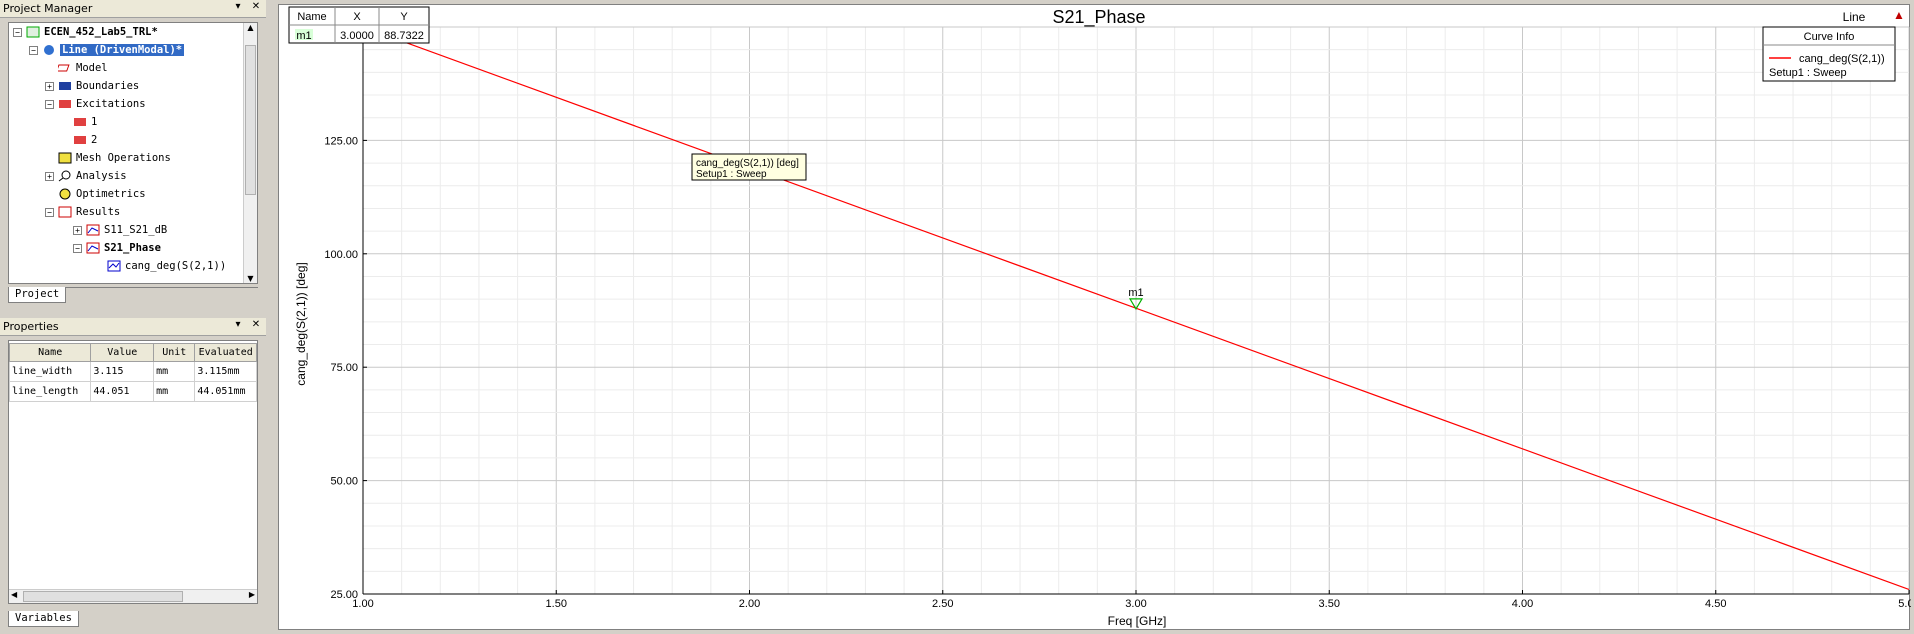 This screenshot has height=634, width=1914. What do you see at coordinates (749, 604) in the screenshot?
I see `x-tick-label: 2.00` at bounding box center [749, 604].